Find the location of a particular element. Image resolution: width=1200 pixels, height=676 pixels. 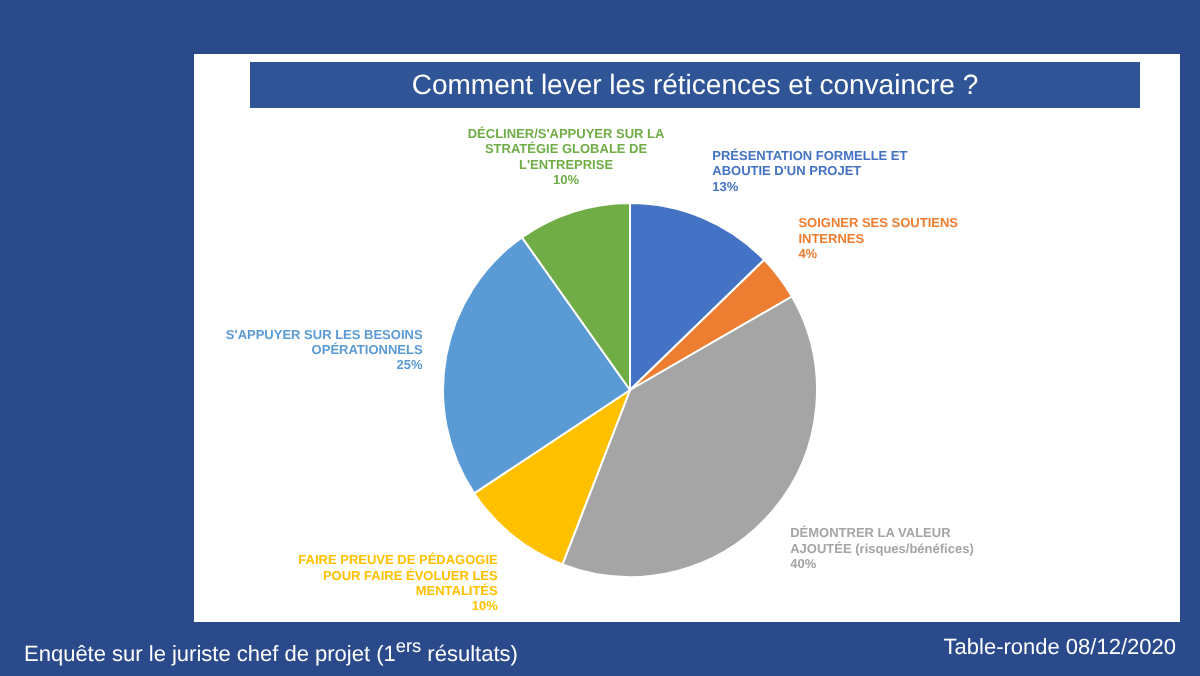

chart-title: Comment lever les réticences et convaincre ? is located at coordinates (695, 85).